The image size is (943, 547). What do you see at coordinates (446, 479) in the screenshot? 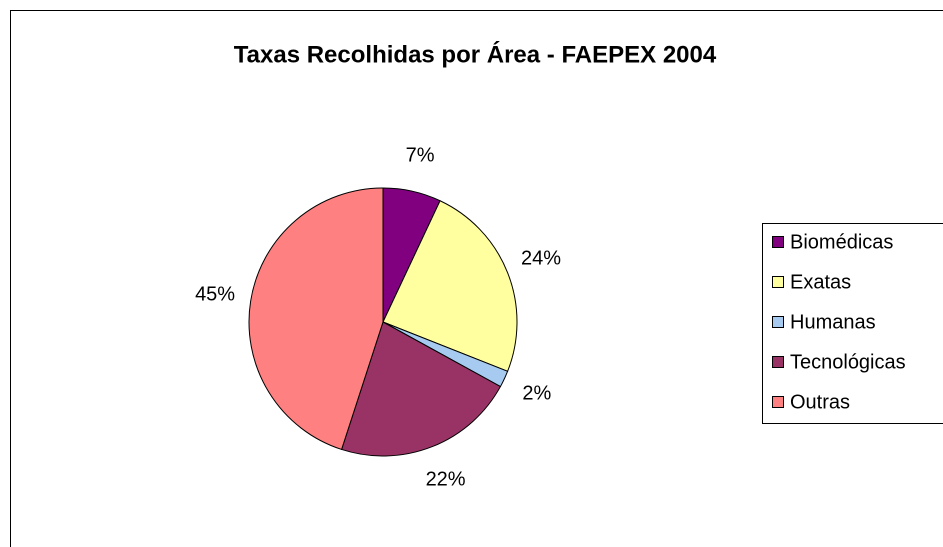
I see `data-label: 22%` at bounding box center [446, 479].